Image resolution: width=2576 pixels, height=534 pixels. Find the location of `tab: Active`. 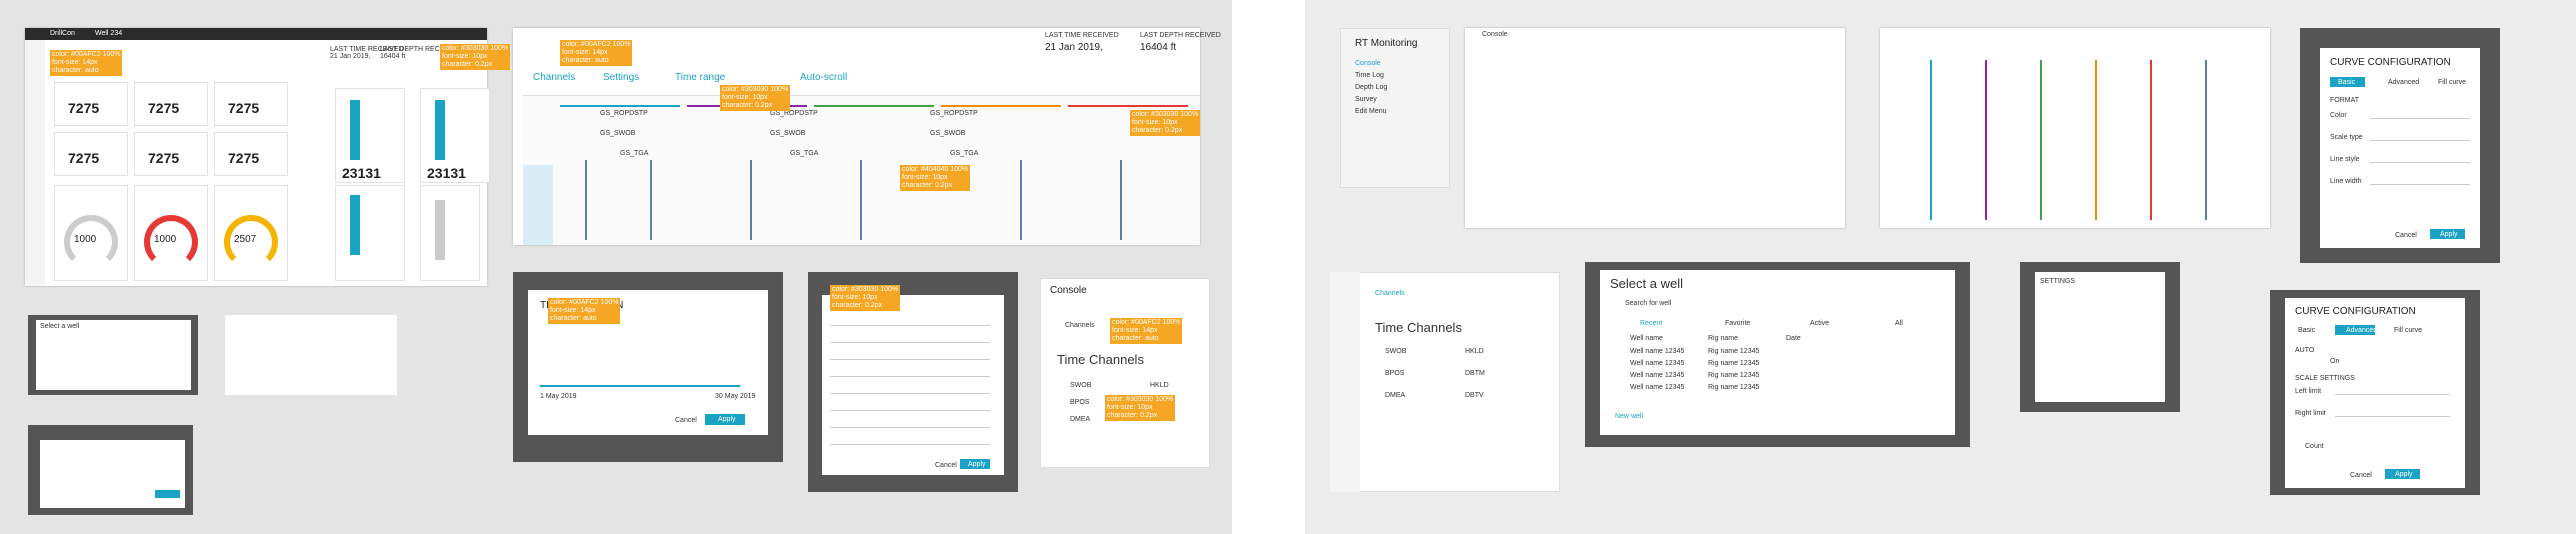

tab: Active is located at coordinates (1820, 323).